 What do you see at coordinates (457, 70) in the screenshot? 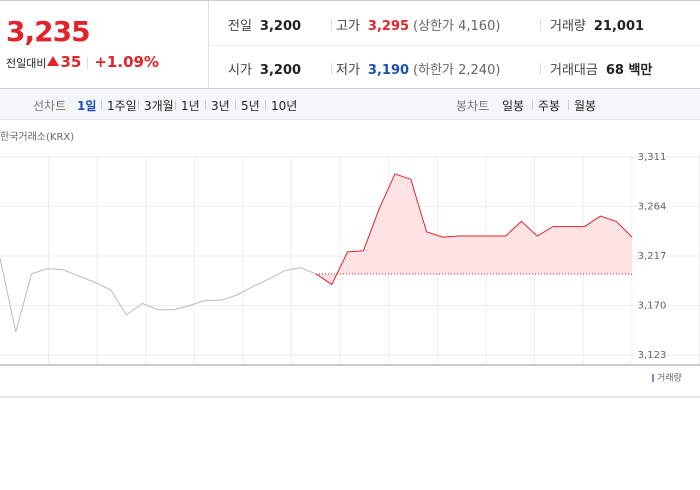
I see `stat-extra: (하한가 2,240)` at bounding box center [457, 70].